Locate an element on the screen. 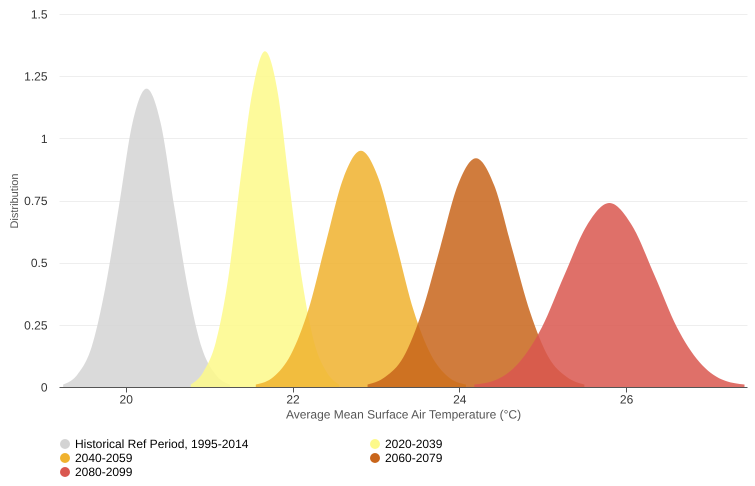  y-tick-label: 0.5 is located at coordinates (39, 263).